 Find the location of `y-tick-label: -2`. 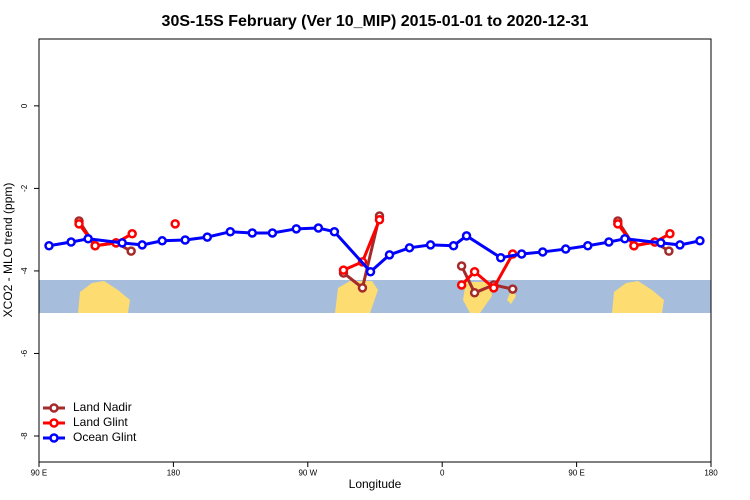

y-tick-label: -2 is located at coordinates (24, 188).